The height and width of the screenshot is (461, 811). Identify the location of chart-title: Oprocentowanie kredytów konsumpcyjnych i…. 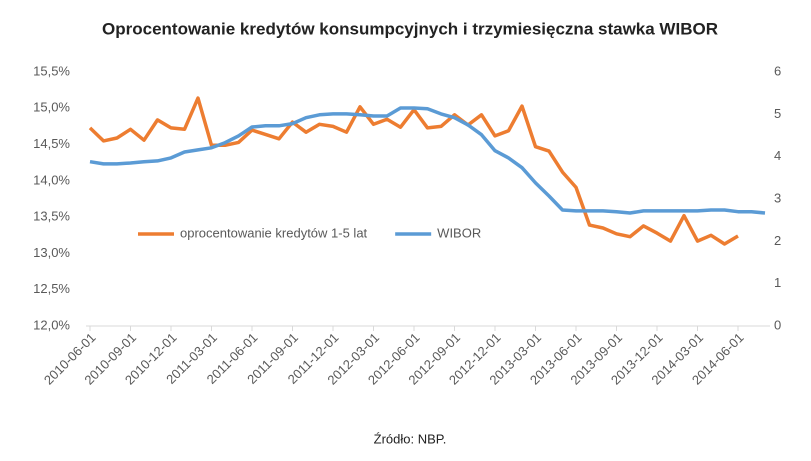
(410, 28).